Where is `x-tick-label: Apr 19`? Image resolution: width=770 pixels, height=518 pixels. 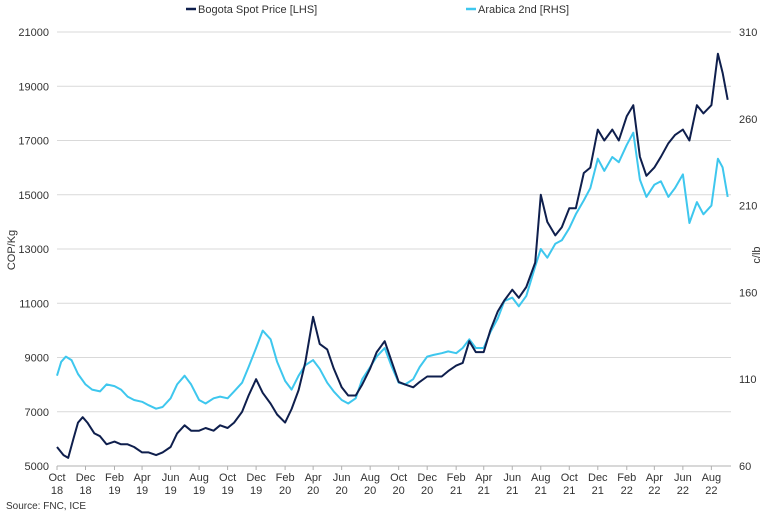 x-tick-label: Apr 19 is located at coordinates (142, 484).